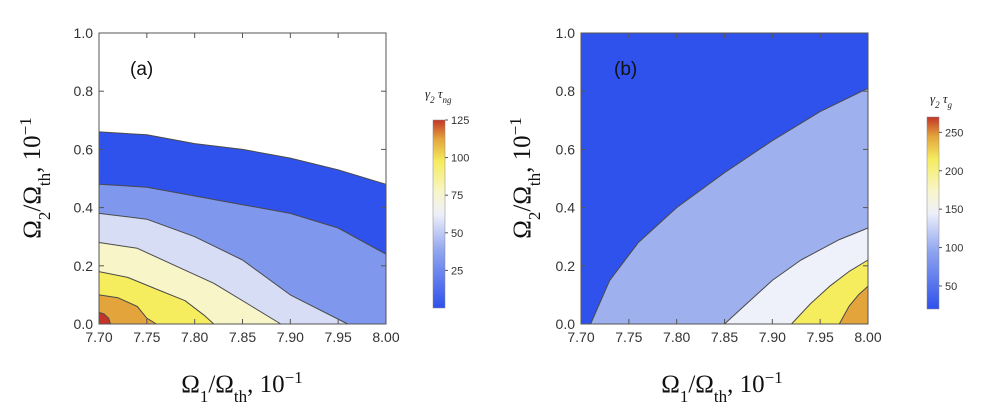  Describe the element at coordinates (933, 213) in the screenshot. I see `colorbar-gradient-b` at that location.